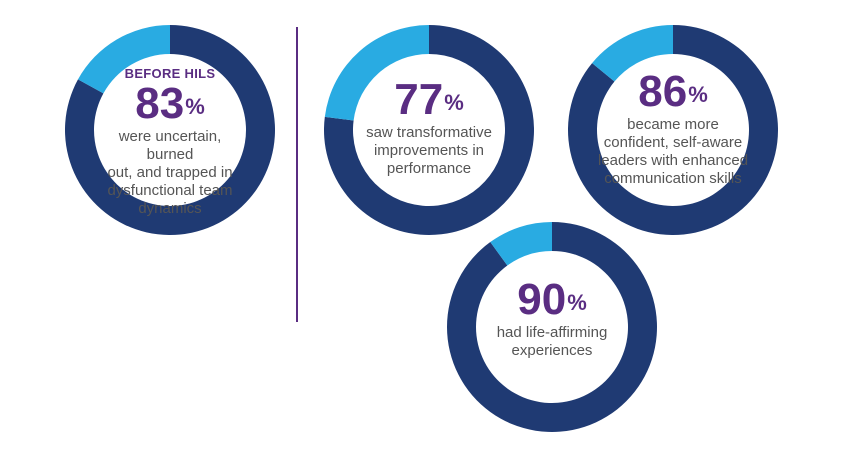  I want to click on stat-life: 90% had life-affirming experiences, so click(552, 319).